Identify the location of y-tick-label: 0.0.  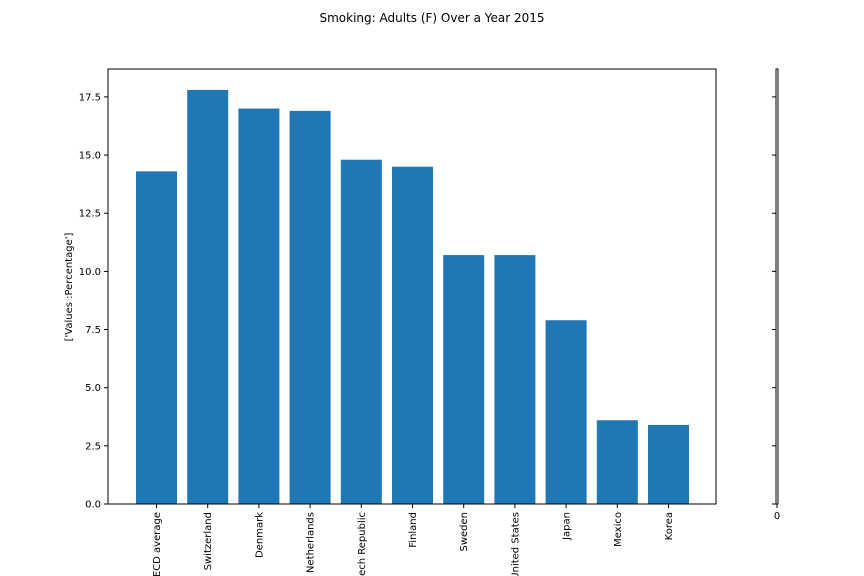
(93, 505).